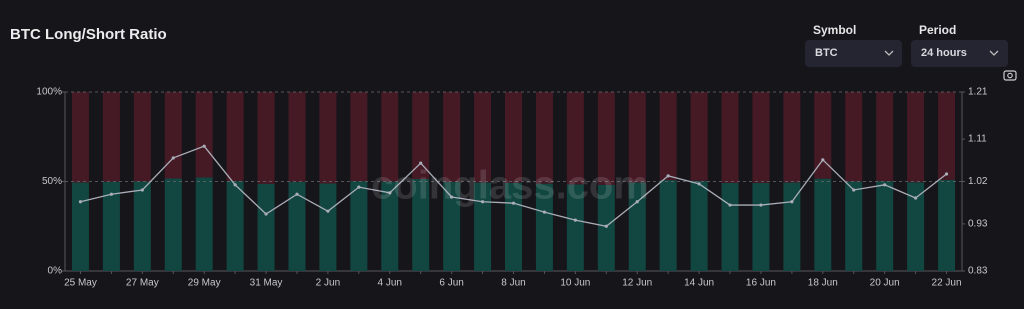 This screenshot has width=1024, height=309. Describe the element at coordinates (88, 34) in the screenshot. I see `title: BTC Long/Short Ratio` at that location.